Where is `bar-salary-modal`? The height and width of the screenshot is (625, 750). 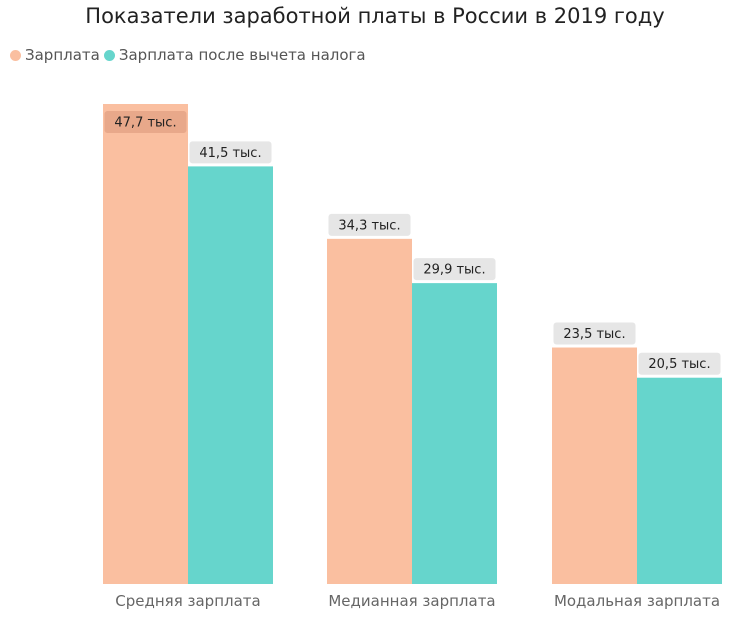 bar-salary-modal is located at coordinates (594, 465).